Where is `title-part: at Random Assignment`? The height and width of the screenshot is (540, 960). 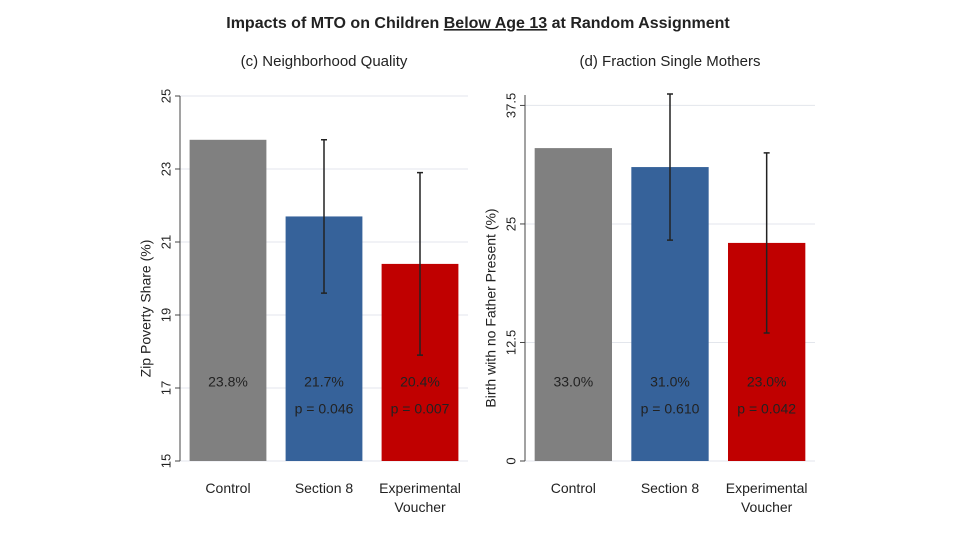
title-part: at Random Assignment is located at coordinates (641, 23).